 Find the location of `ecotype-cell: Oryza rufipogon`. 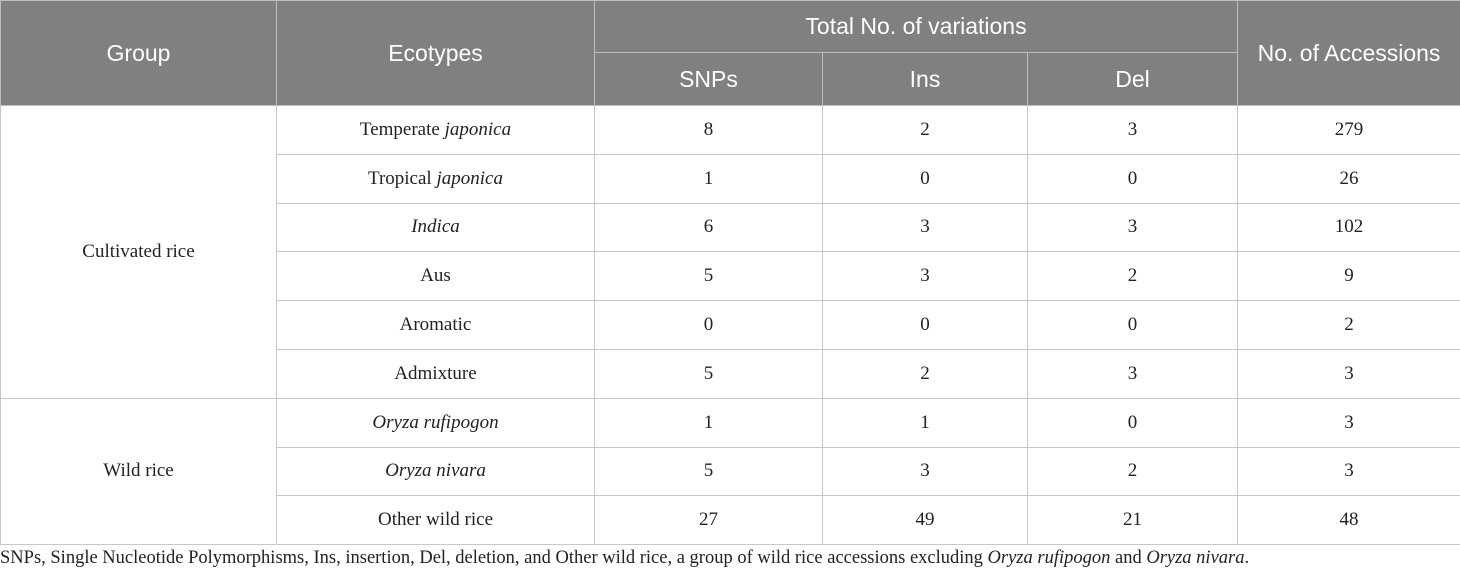

ecotype-cell: Oryza rufipogon is located at coordinates (435, 422).